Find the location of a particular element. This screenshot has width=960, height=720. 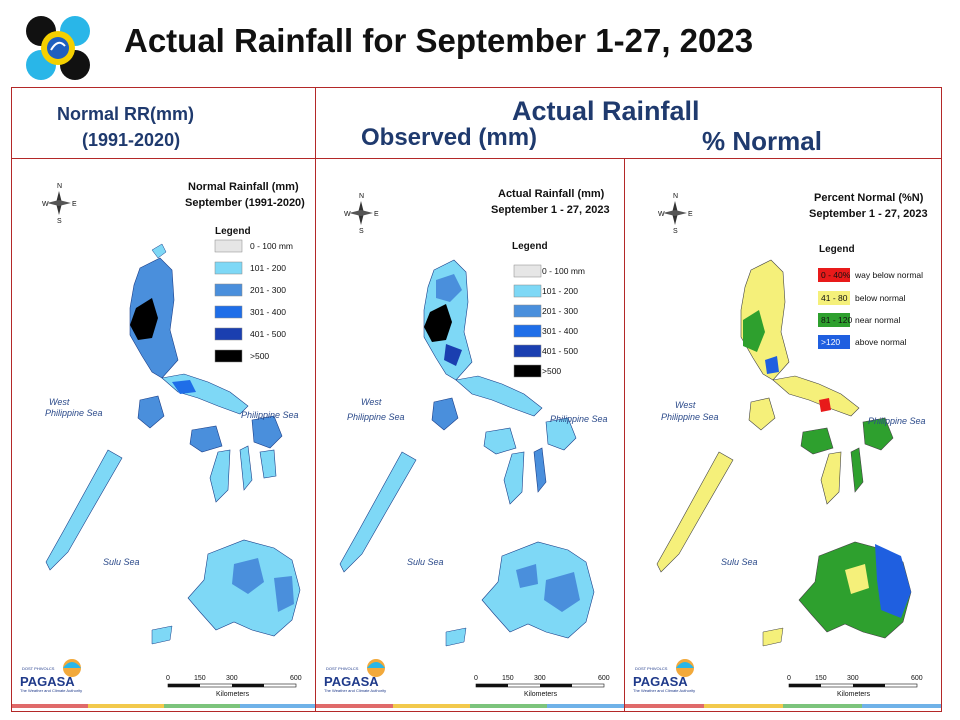

map-title-1: Percent Normal (%N) is located at coordinates (869, 198).